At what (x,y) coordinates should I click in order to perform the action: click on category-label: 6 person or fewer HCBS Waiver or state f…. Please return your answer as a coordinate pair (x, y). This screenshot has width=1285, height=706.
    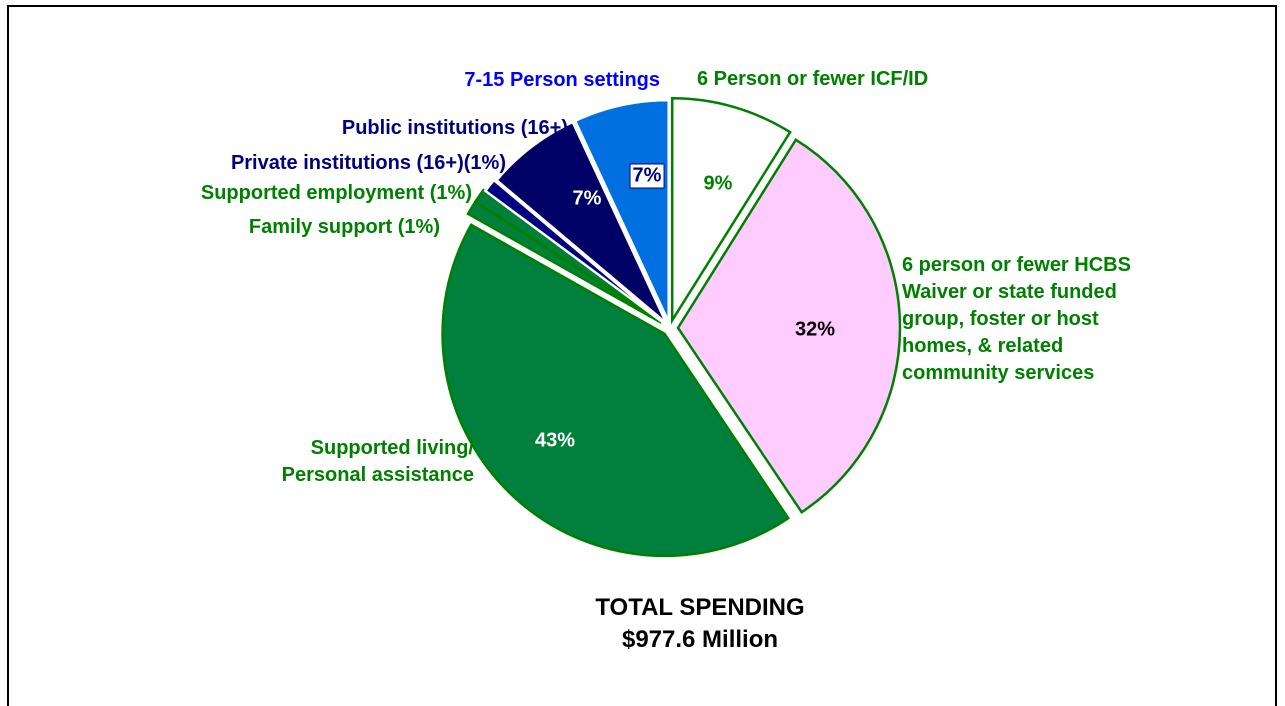
    Looking at the image, I should click on (1016, 319).